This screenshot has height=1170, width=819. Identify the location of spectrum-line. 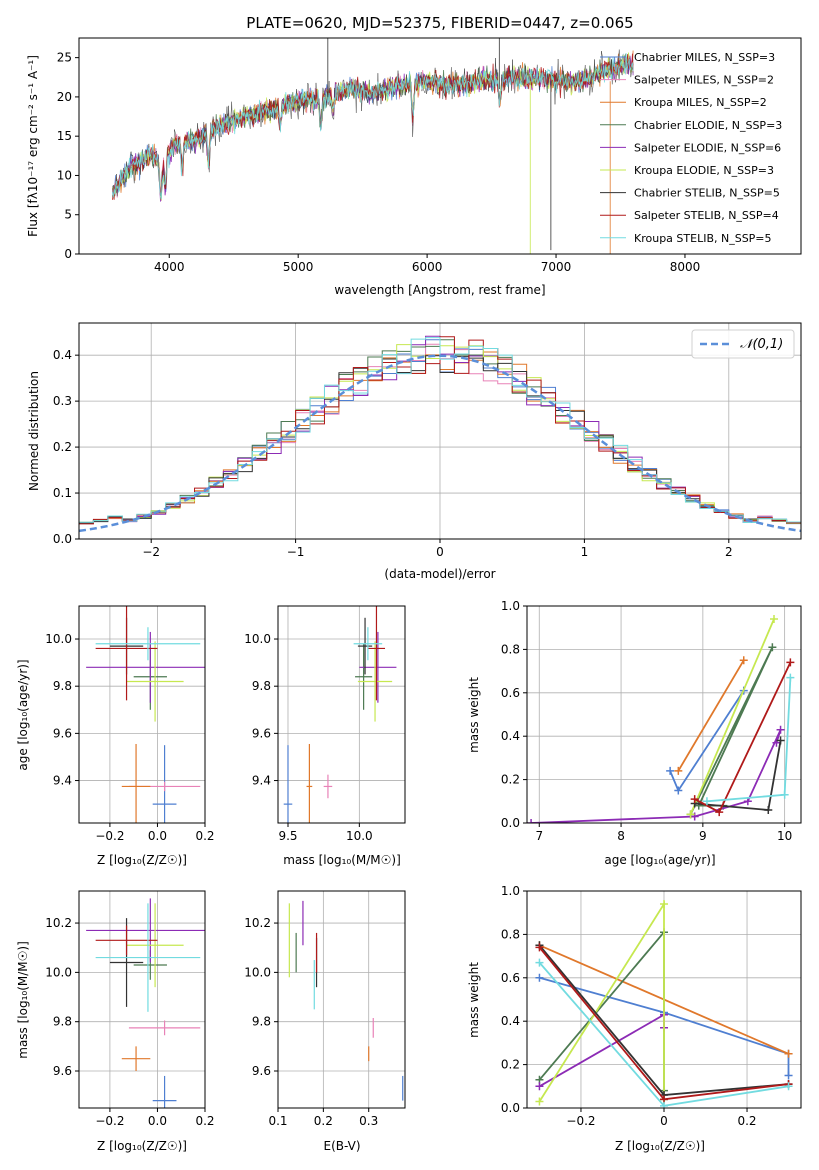
(373, 126).